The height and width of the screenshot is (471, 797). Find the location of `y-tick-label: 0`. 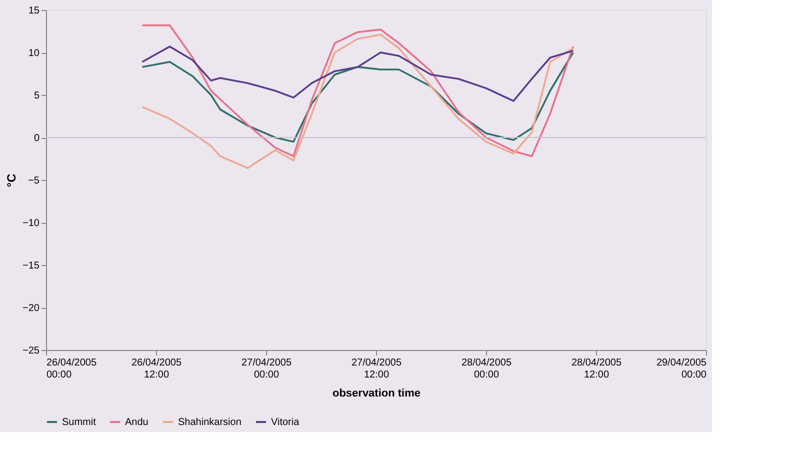

y-tick-label: 0 is located at coordinates (37, 138).